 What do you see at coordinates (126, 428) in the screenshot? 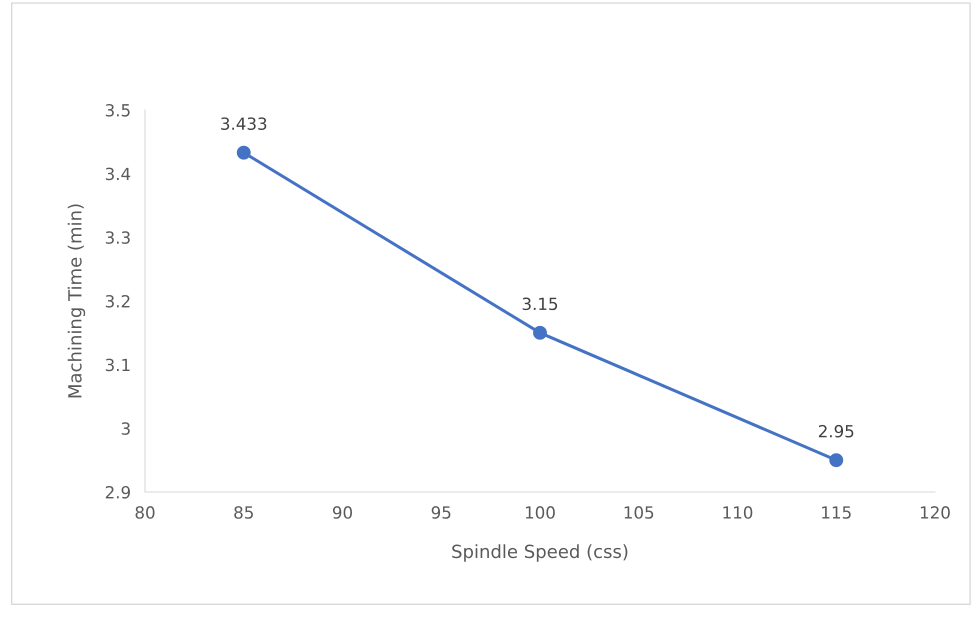
I see `y-tick-label: 3` at bounding box center [126, 428].